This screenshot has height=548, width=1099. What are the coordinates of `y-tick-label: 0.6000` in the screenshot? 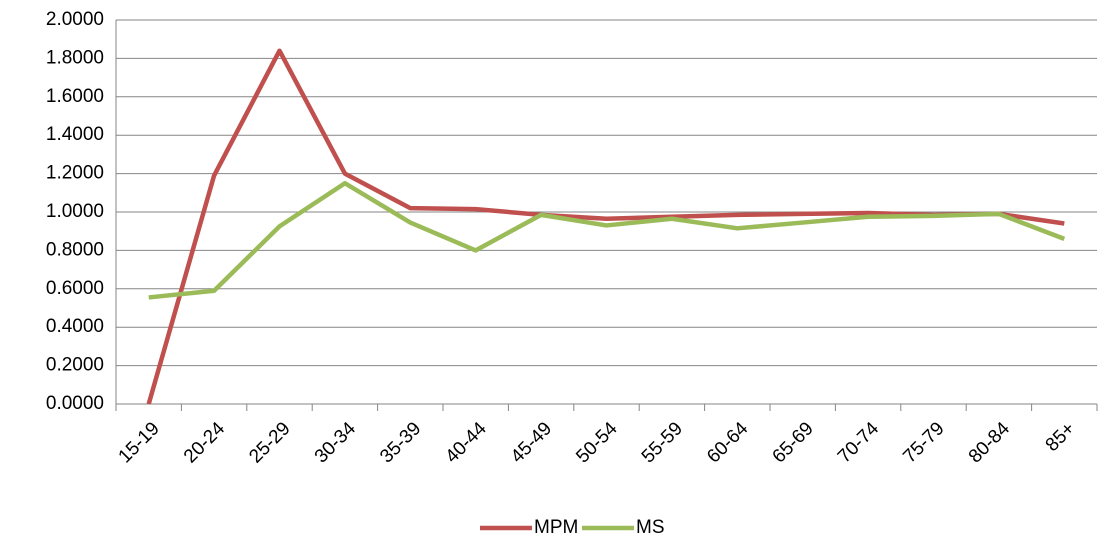 It's located at (75, 288).